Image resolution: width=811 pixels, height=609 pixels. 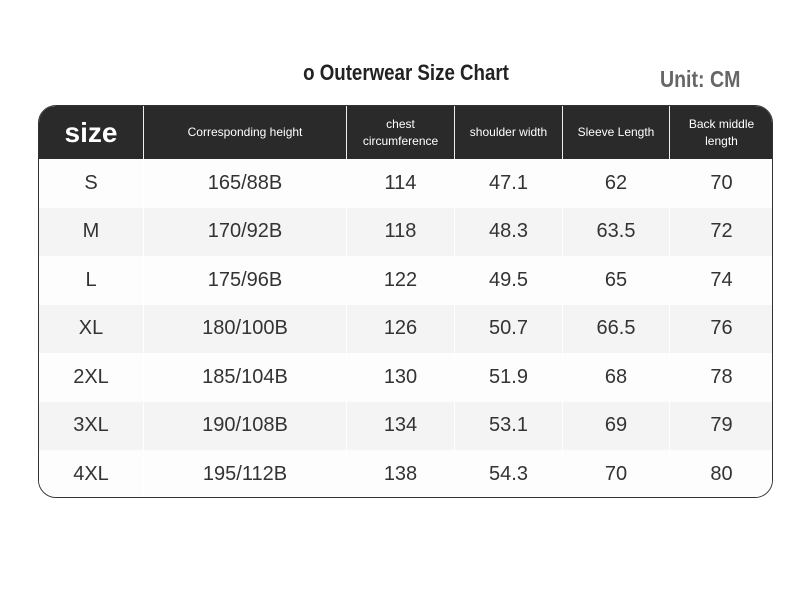 What do you see at coordinates (401, 425) in the screenshot?
I see `table-cell: 134` at bounding box center [401, 425].